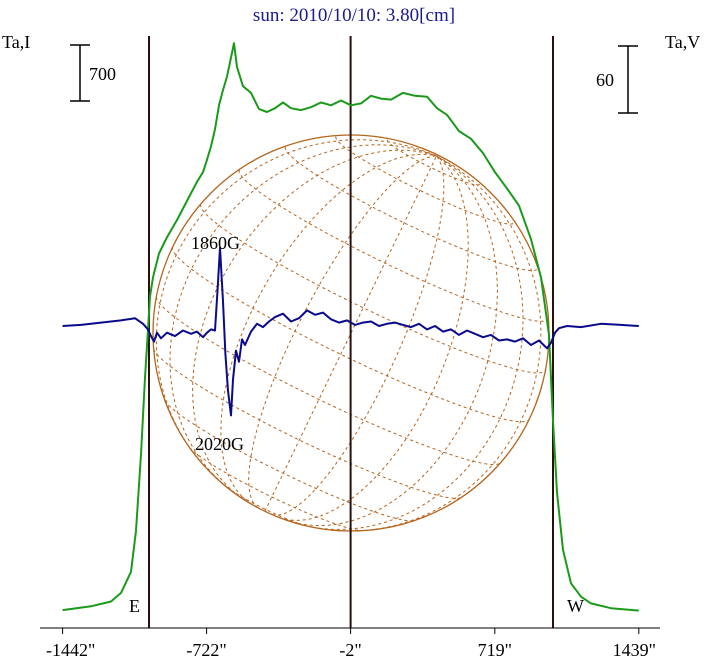 This screenshot has width=708, height=662. What do you see at coordinates (217, 343) in the screenshot?
I see `annotations: 1860G 2020G` at bounding box center [217, 343].